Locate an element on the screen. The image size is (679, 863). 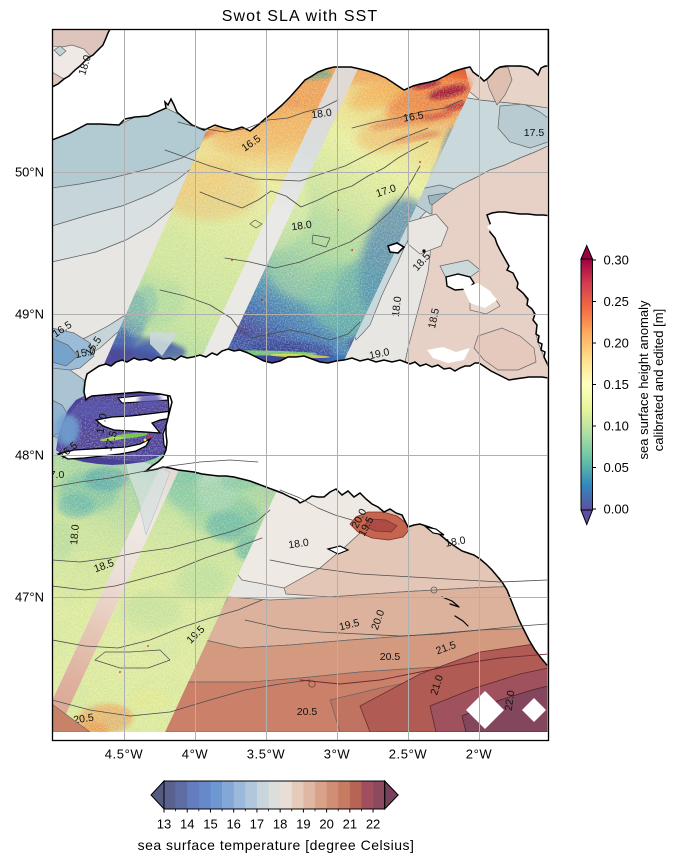
svg-text: 18.5 is located at coordinates (434, 318).